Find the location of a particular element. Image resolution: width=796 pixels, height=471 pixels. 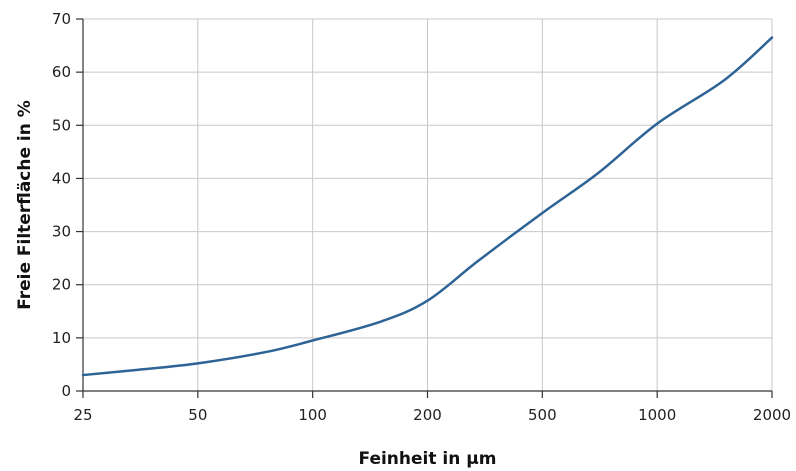

x-tick-label: 500 is located at coordinates (542, 415).